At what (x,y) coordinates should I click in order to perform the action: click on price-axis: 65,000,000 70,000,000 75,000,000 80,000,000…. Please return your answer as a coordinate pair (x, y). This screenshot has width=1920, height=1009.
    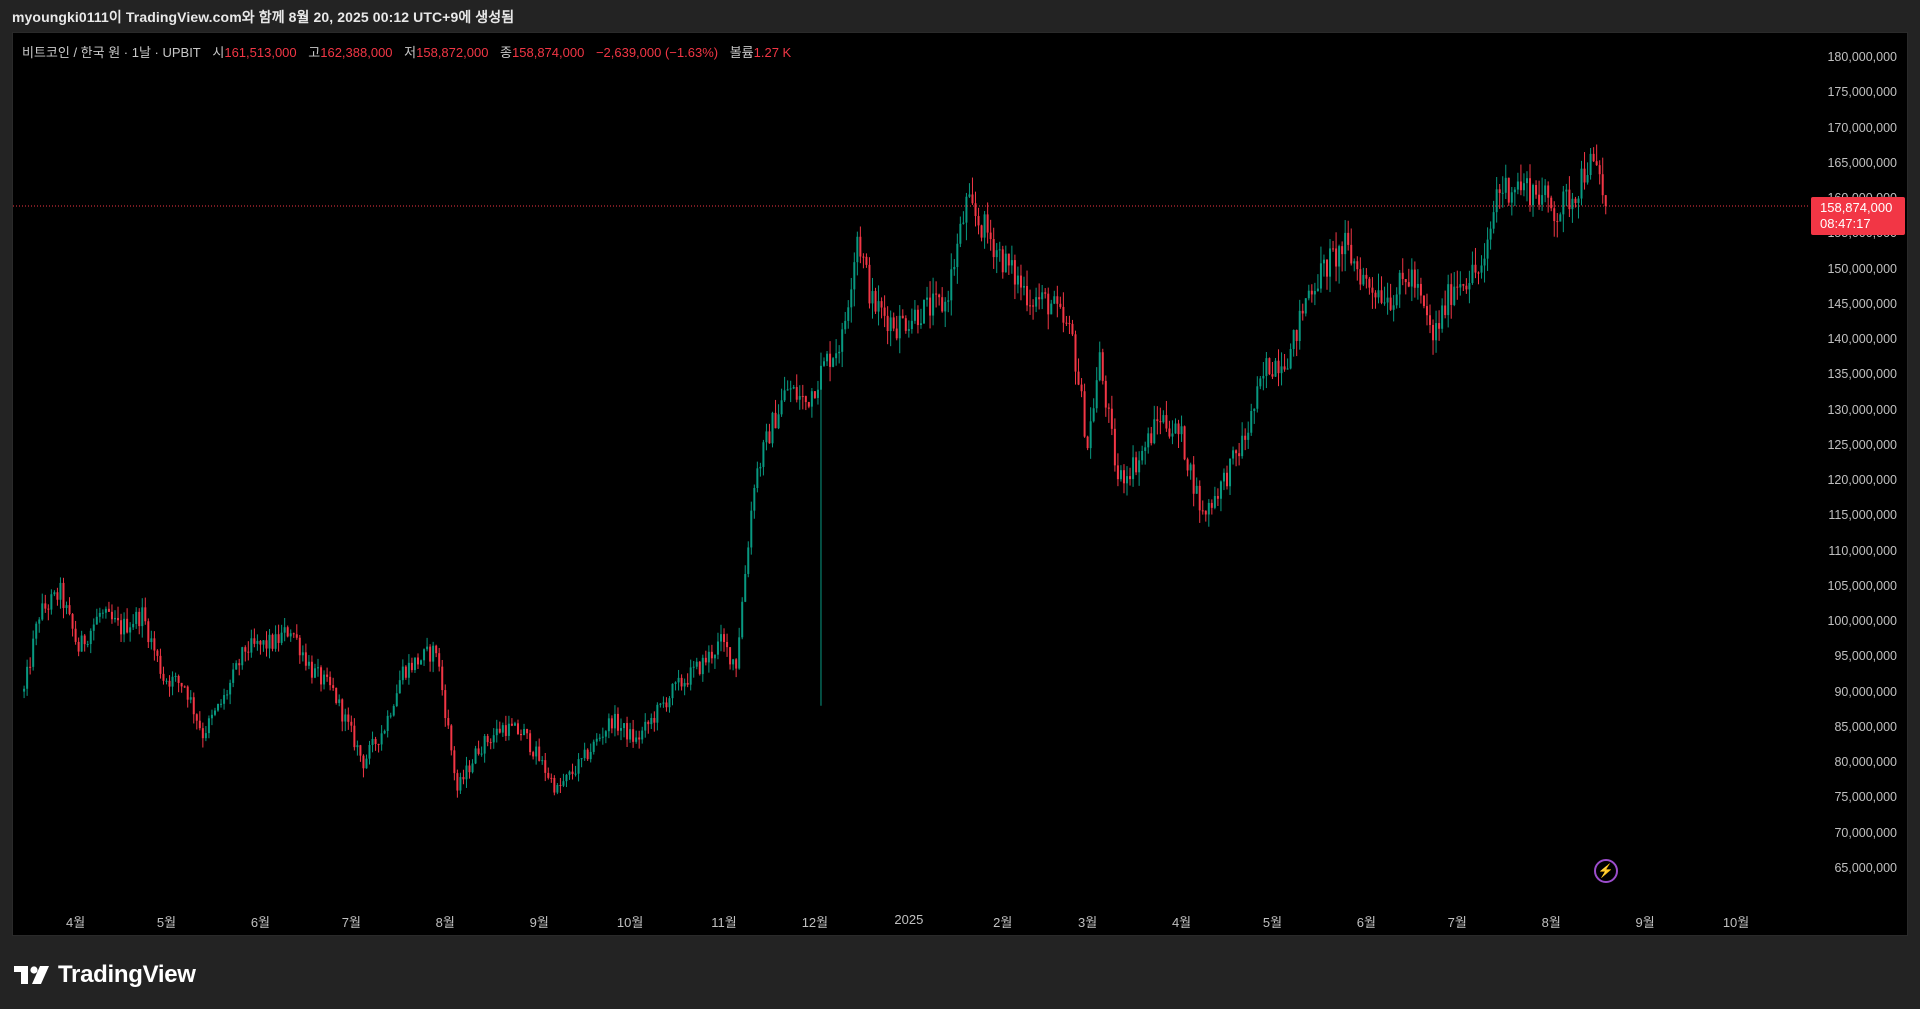
    Looking at the image, I should click on (1857, 468).